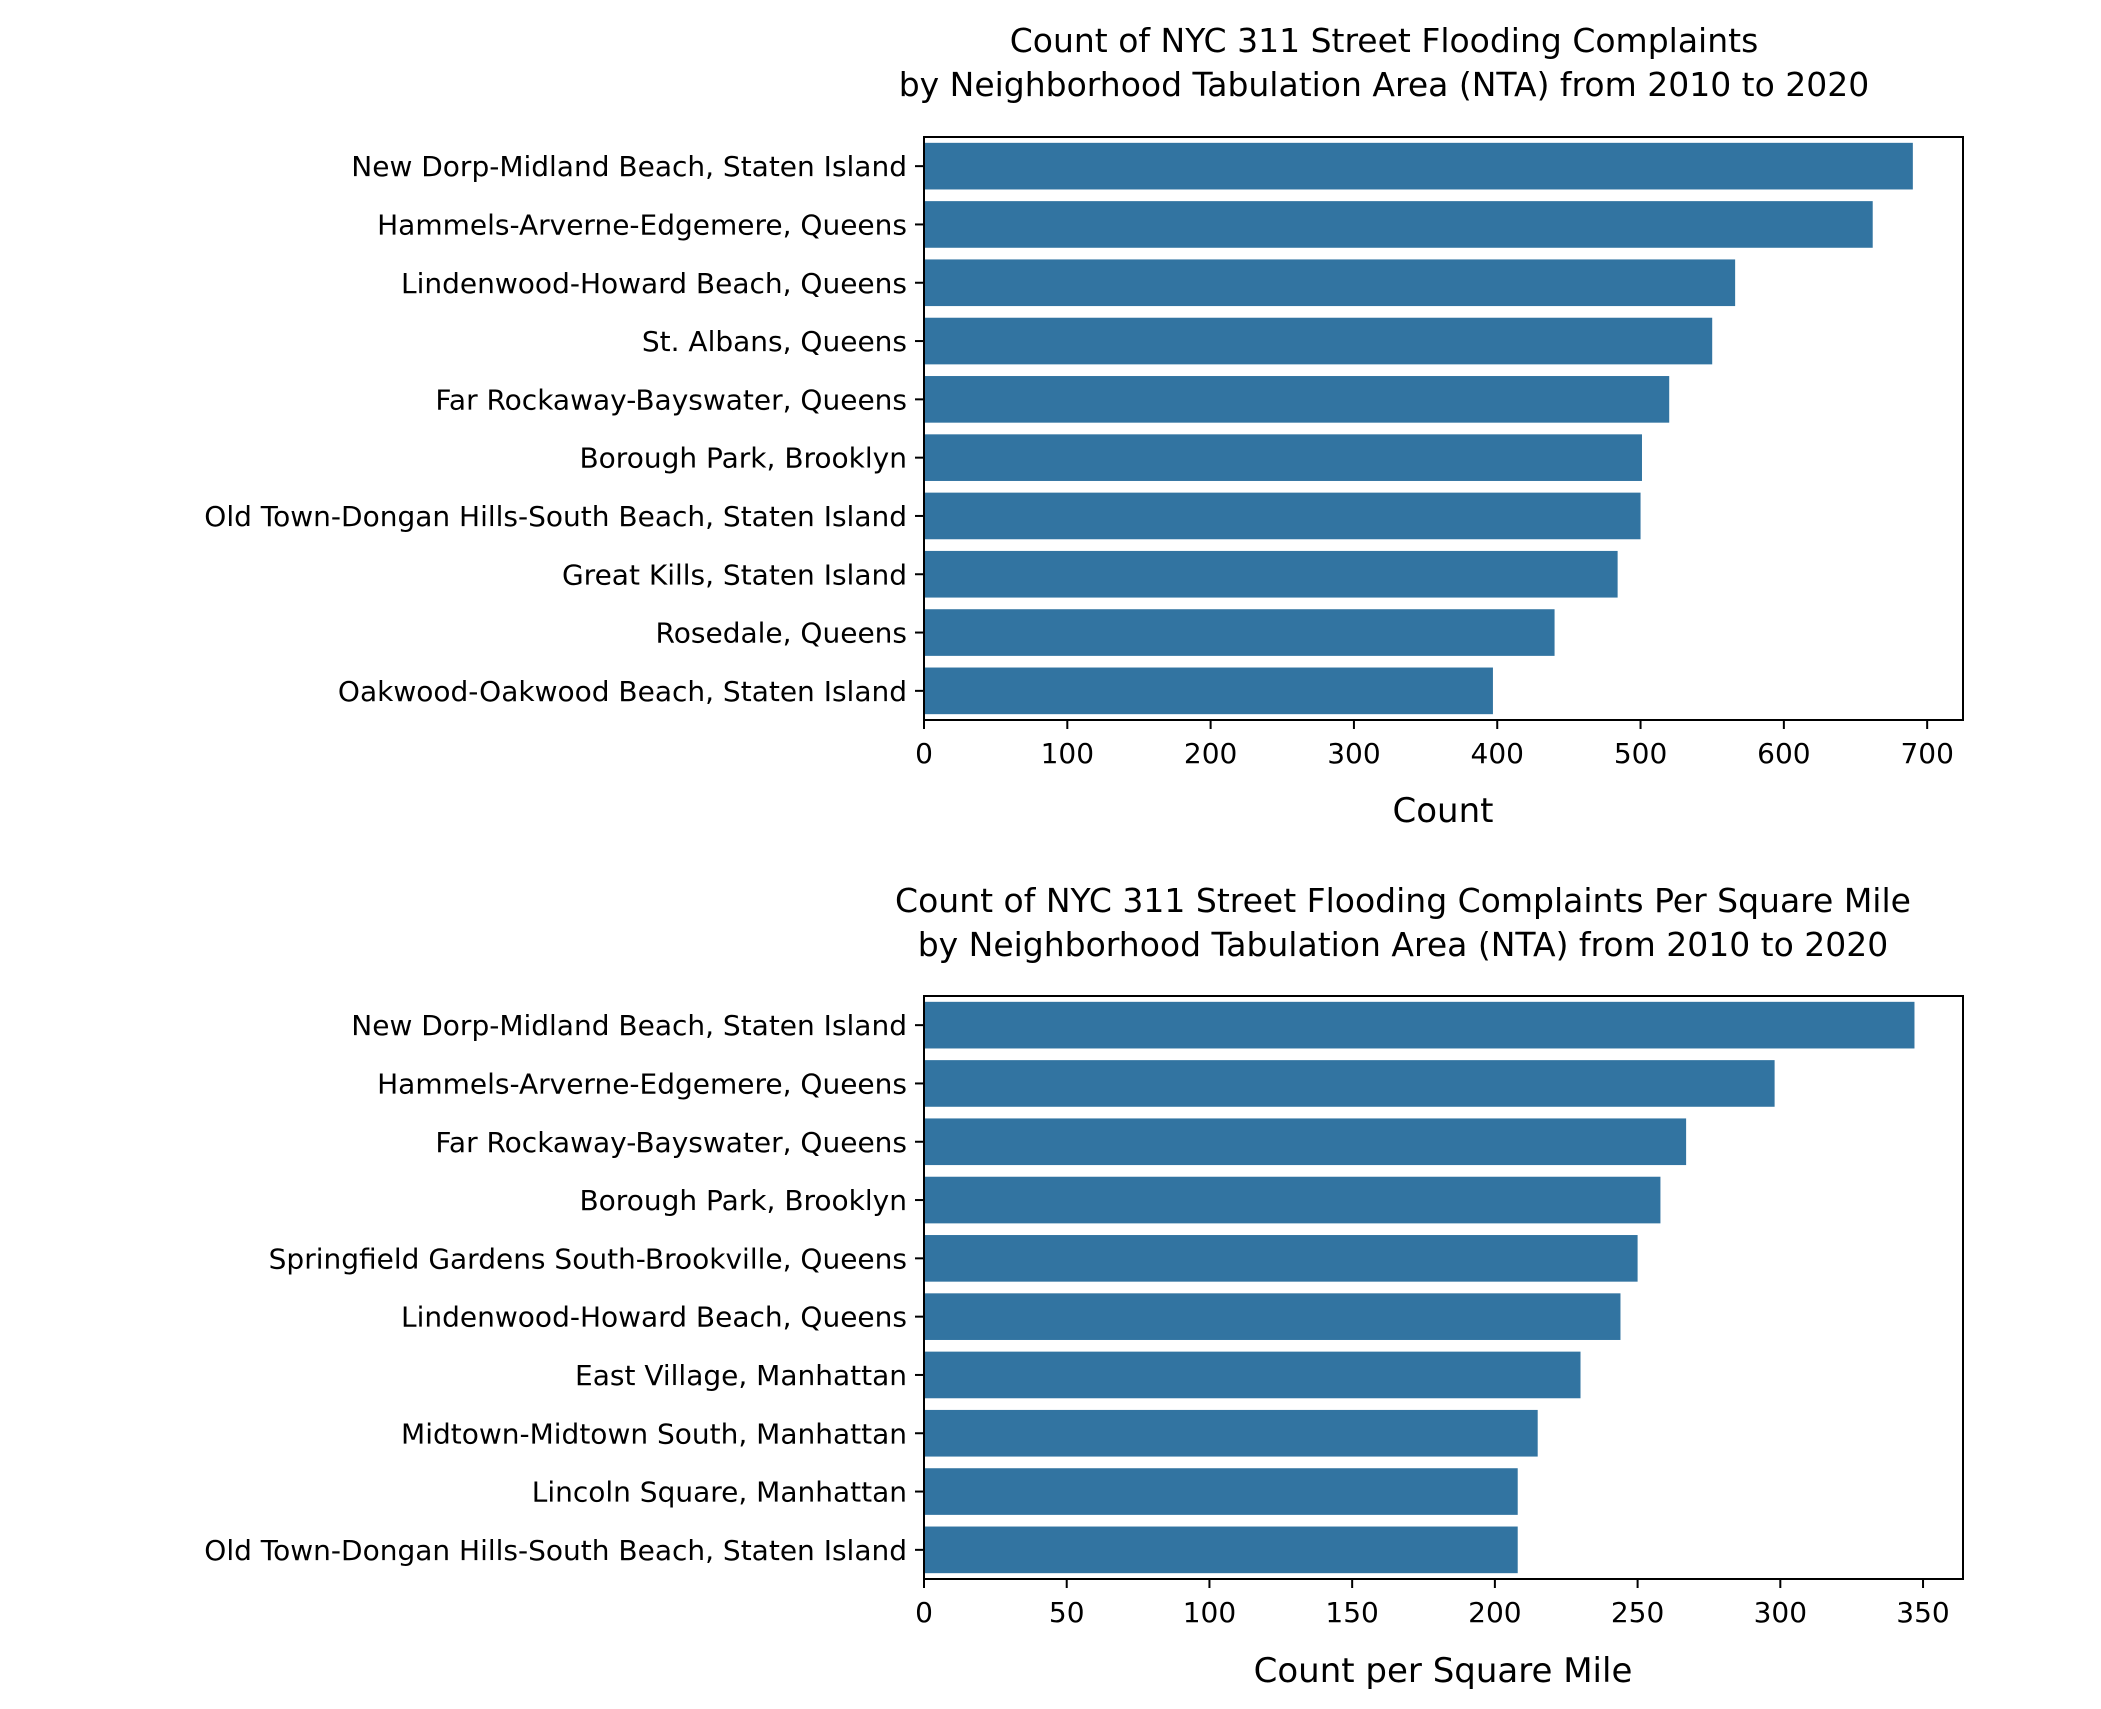 Image resolution: width=2101 pixels, height=1709 pixels. Describe the element at coordinates (1209, 1612) in the screenshot. I see `chart-2-x-tick-label: 100` at that location.